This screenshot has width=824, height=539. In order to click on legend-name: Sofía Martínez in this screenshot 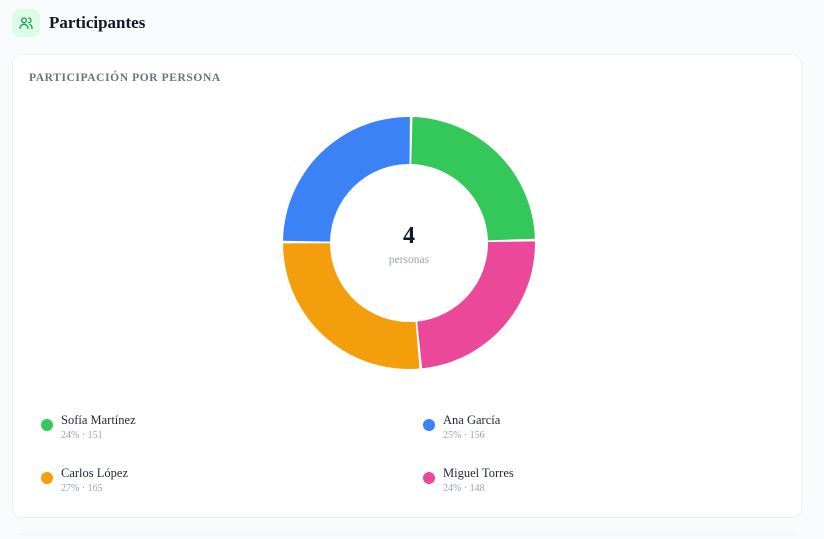, I will do `click(98, 420)`.